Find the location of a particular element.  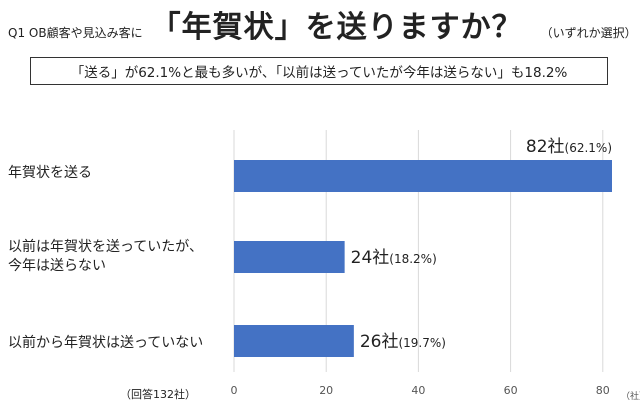

data-label: 24社(18.2%) is located at coordinates (394, 258).